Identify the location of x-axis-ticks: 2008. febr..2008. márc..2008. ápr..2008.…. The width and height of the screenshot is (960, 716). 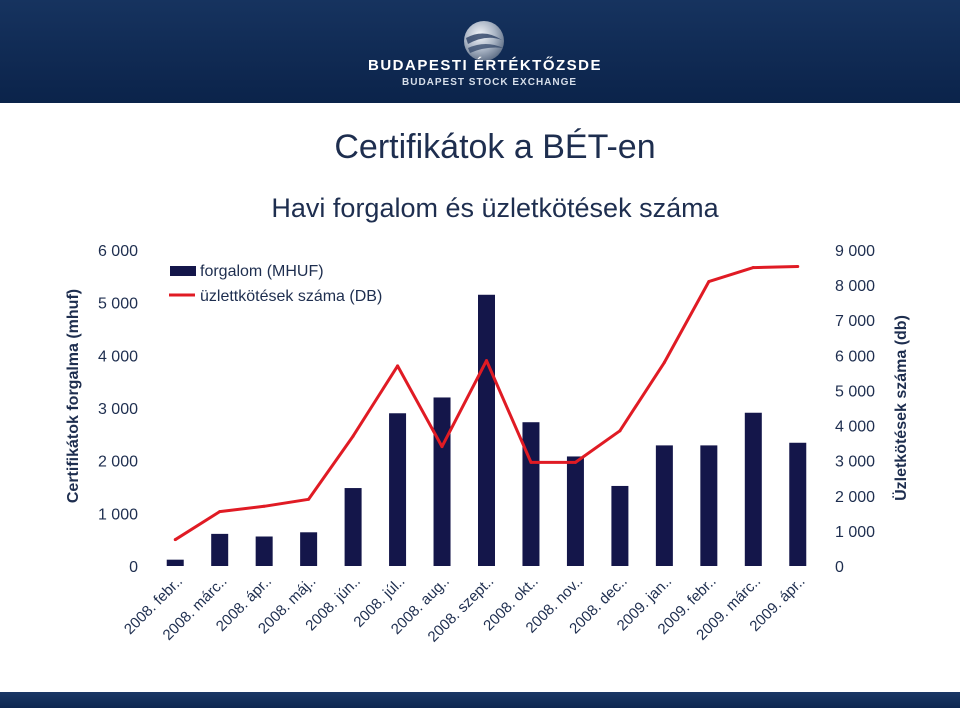
(465, 609).